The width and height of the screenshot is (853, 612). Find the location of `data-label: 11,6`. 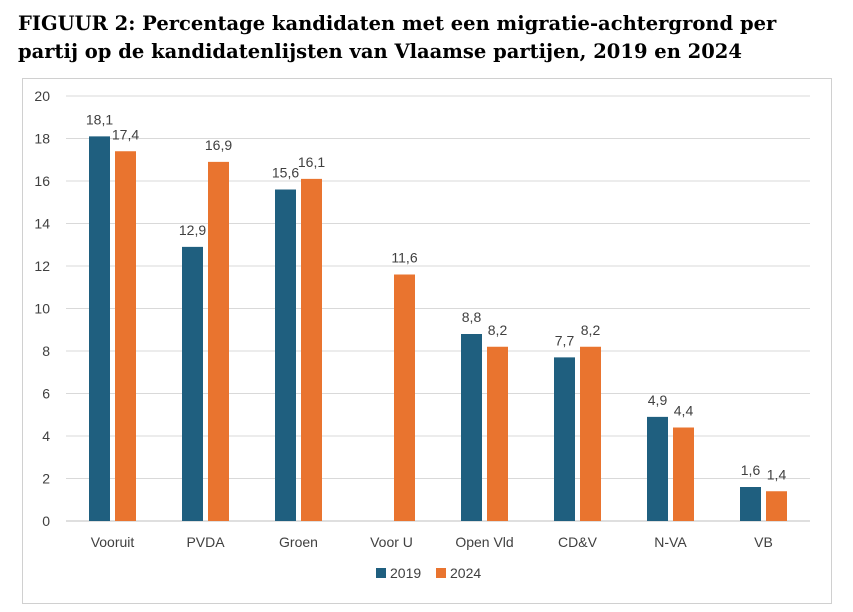

data-label: 11,6 is located at coordinates (404, 258).